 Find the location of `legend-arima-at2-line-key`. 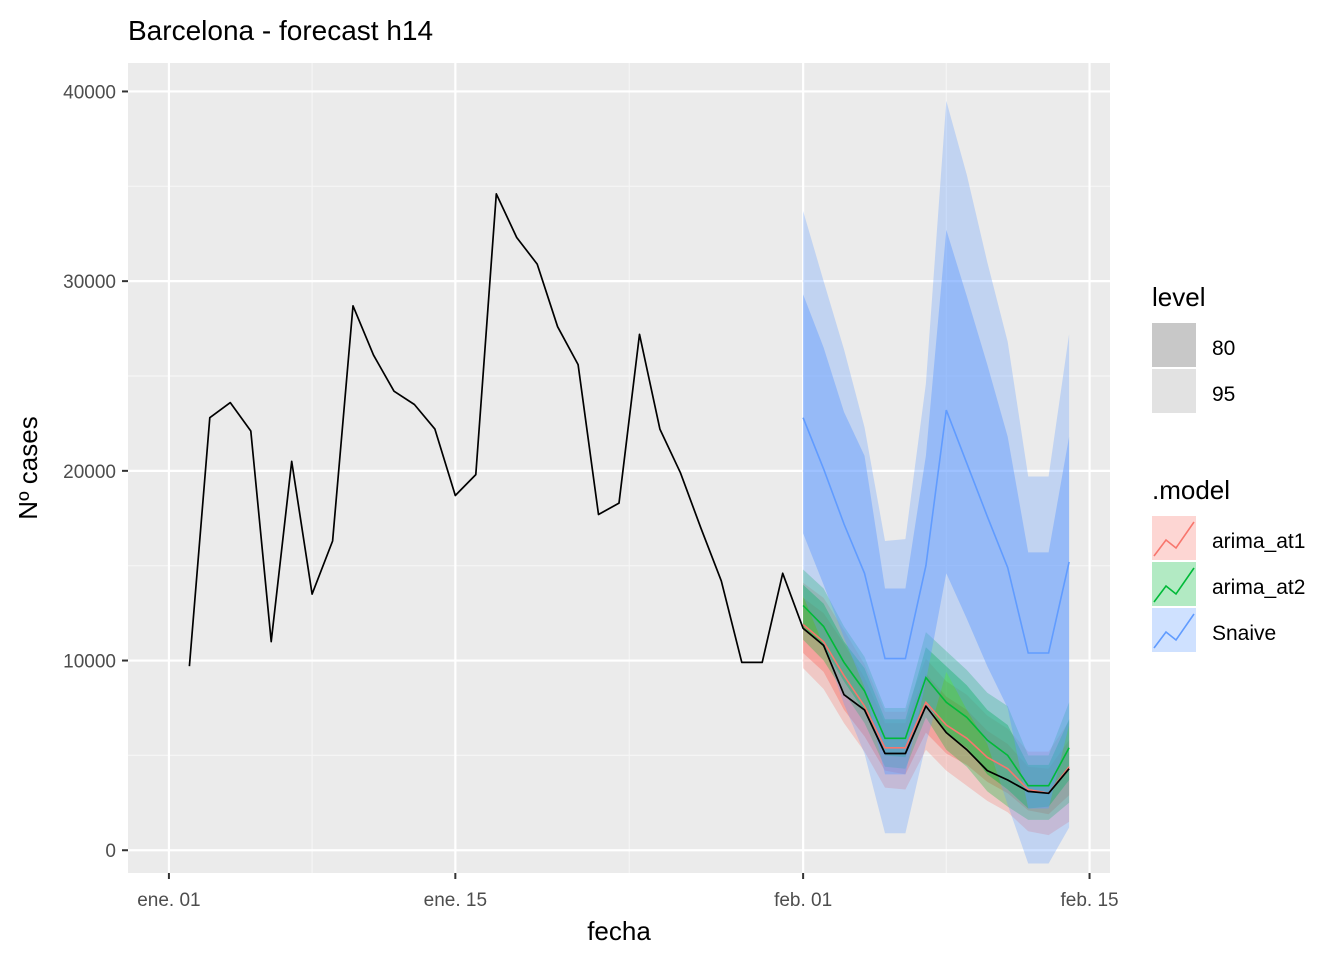

legend-arima-at2-line-key is located at coordinates (1174, 585).